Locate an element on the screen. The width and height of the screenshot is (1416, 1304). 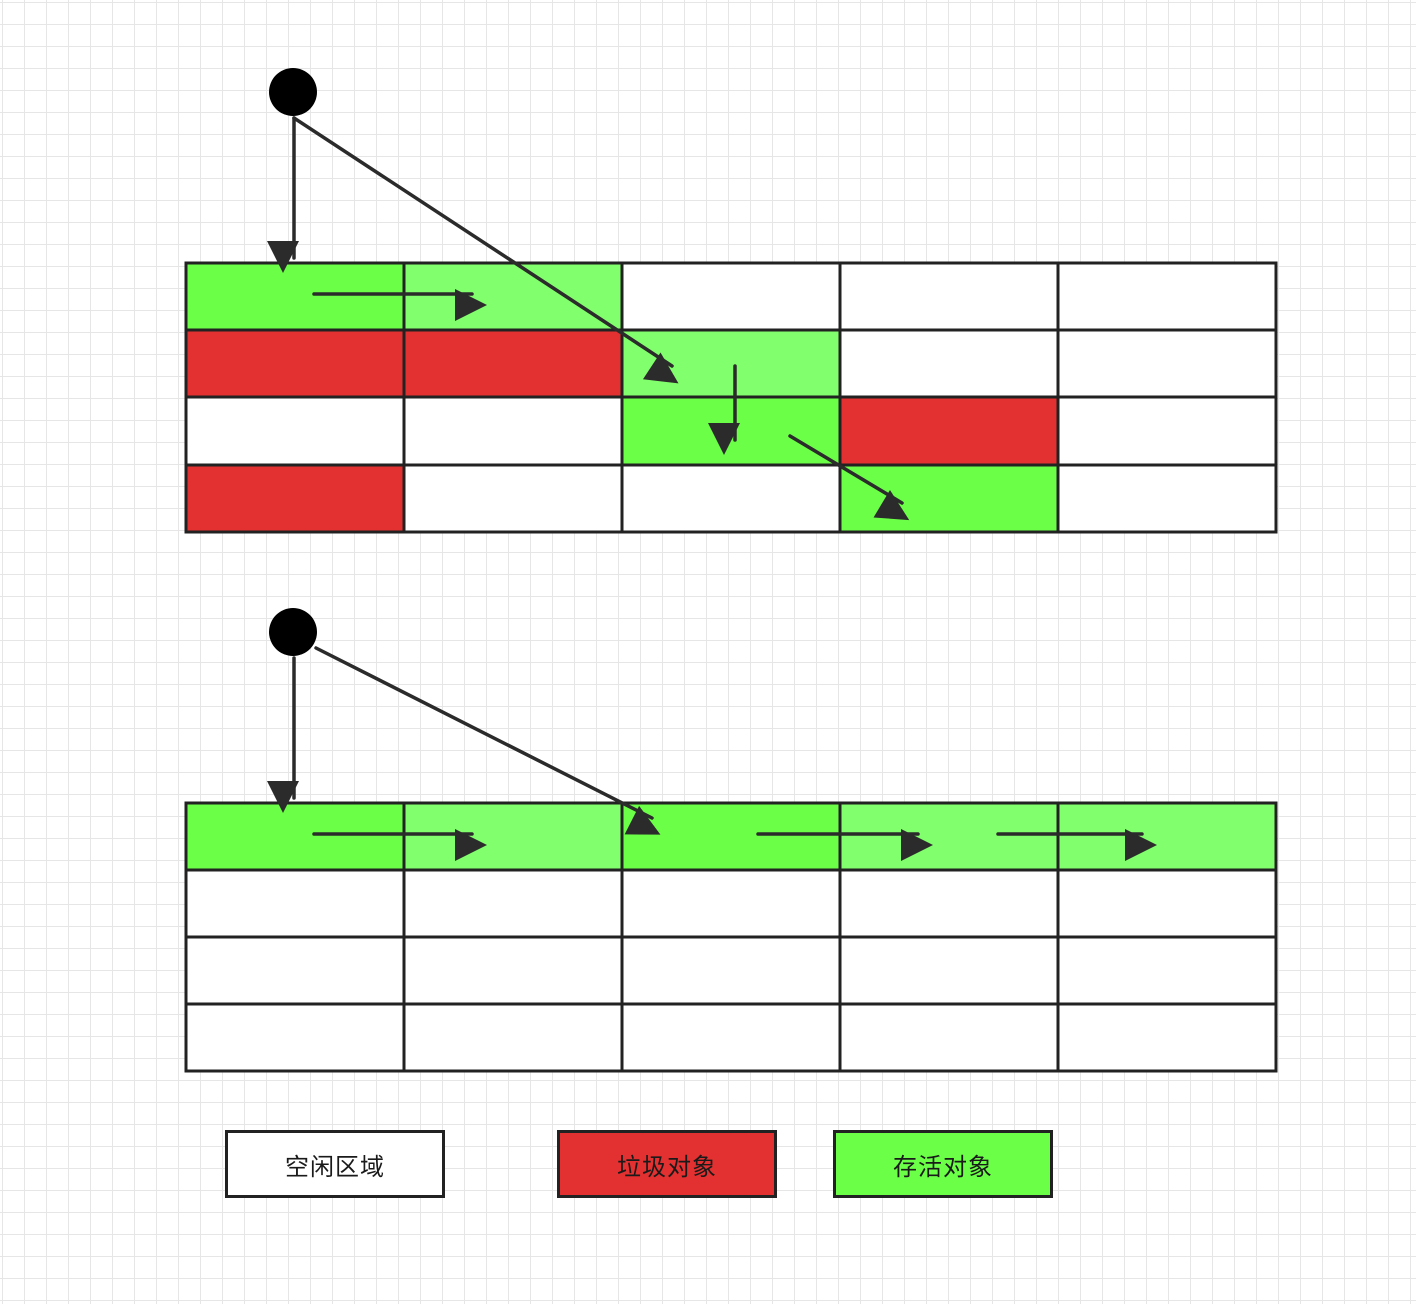
legend-free-area: 空闲区域 is located at coordinates (335, 1164).